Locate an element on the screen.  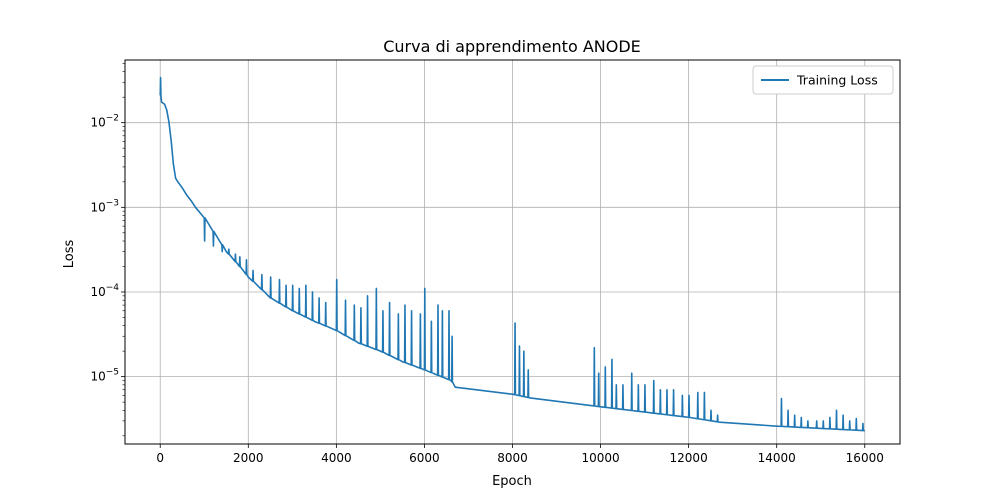
x-tick-label: 4000 is located at coordinates (336, 458).